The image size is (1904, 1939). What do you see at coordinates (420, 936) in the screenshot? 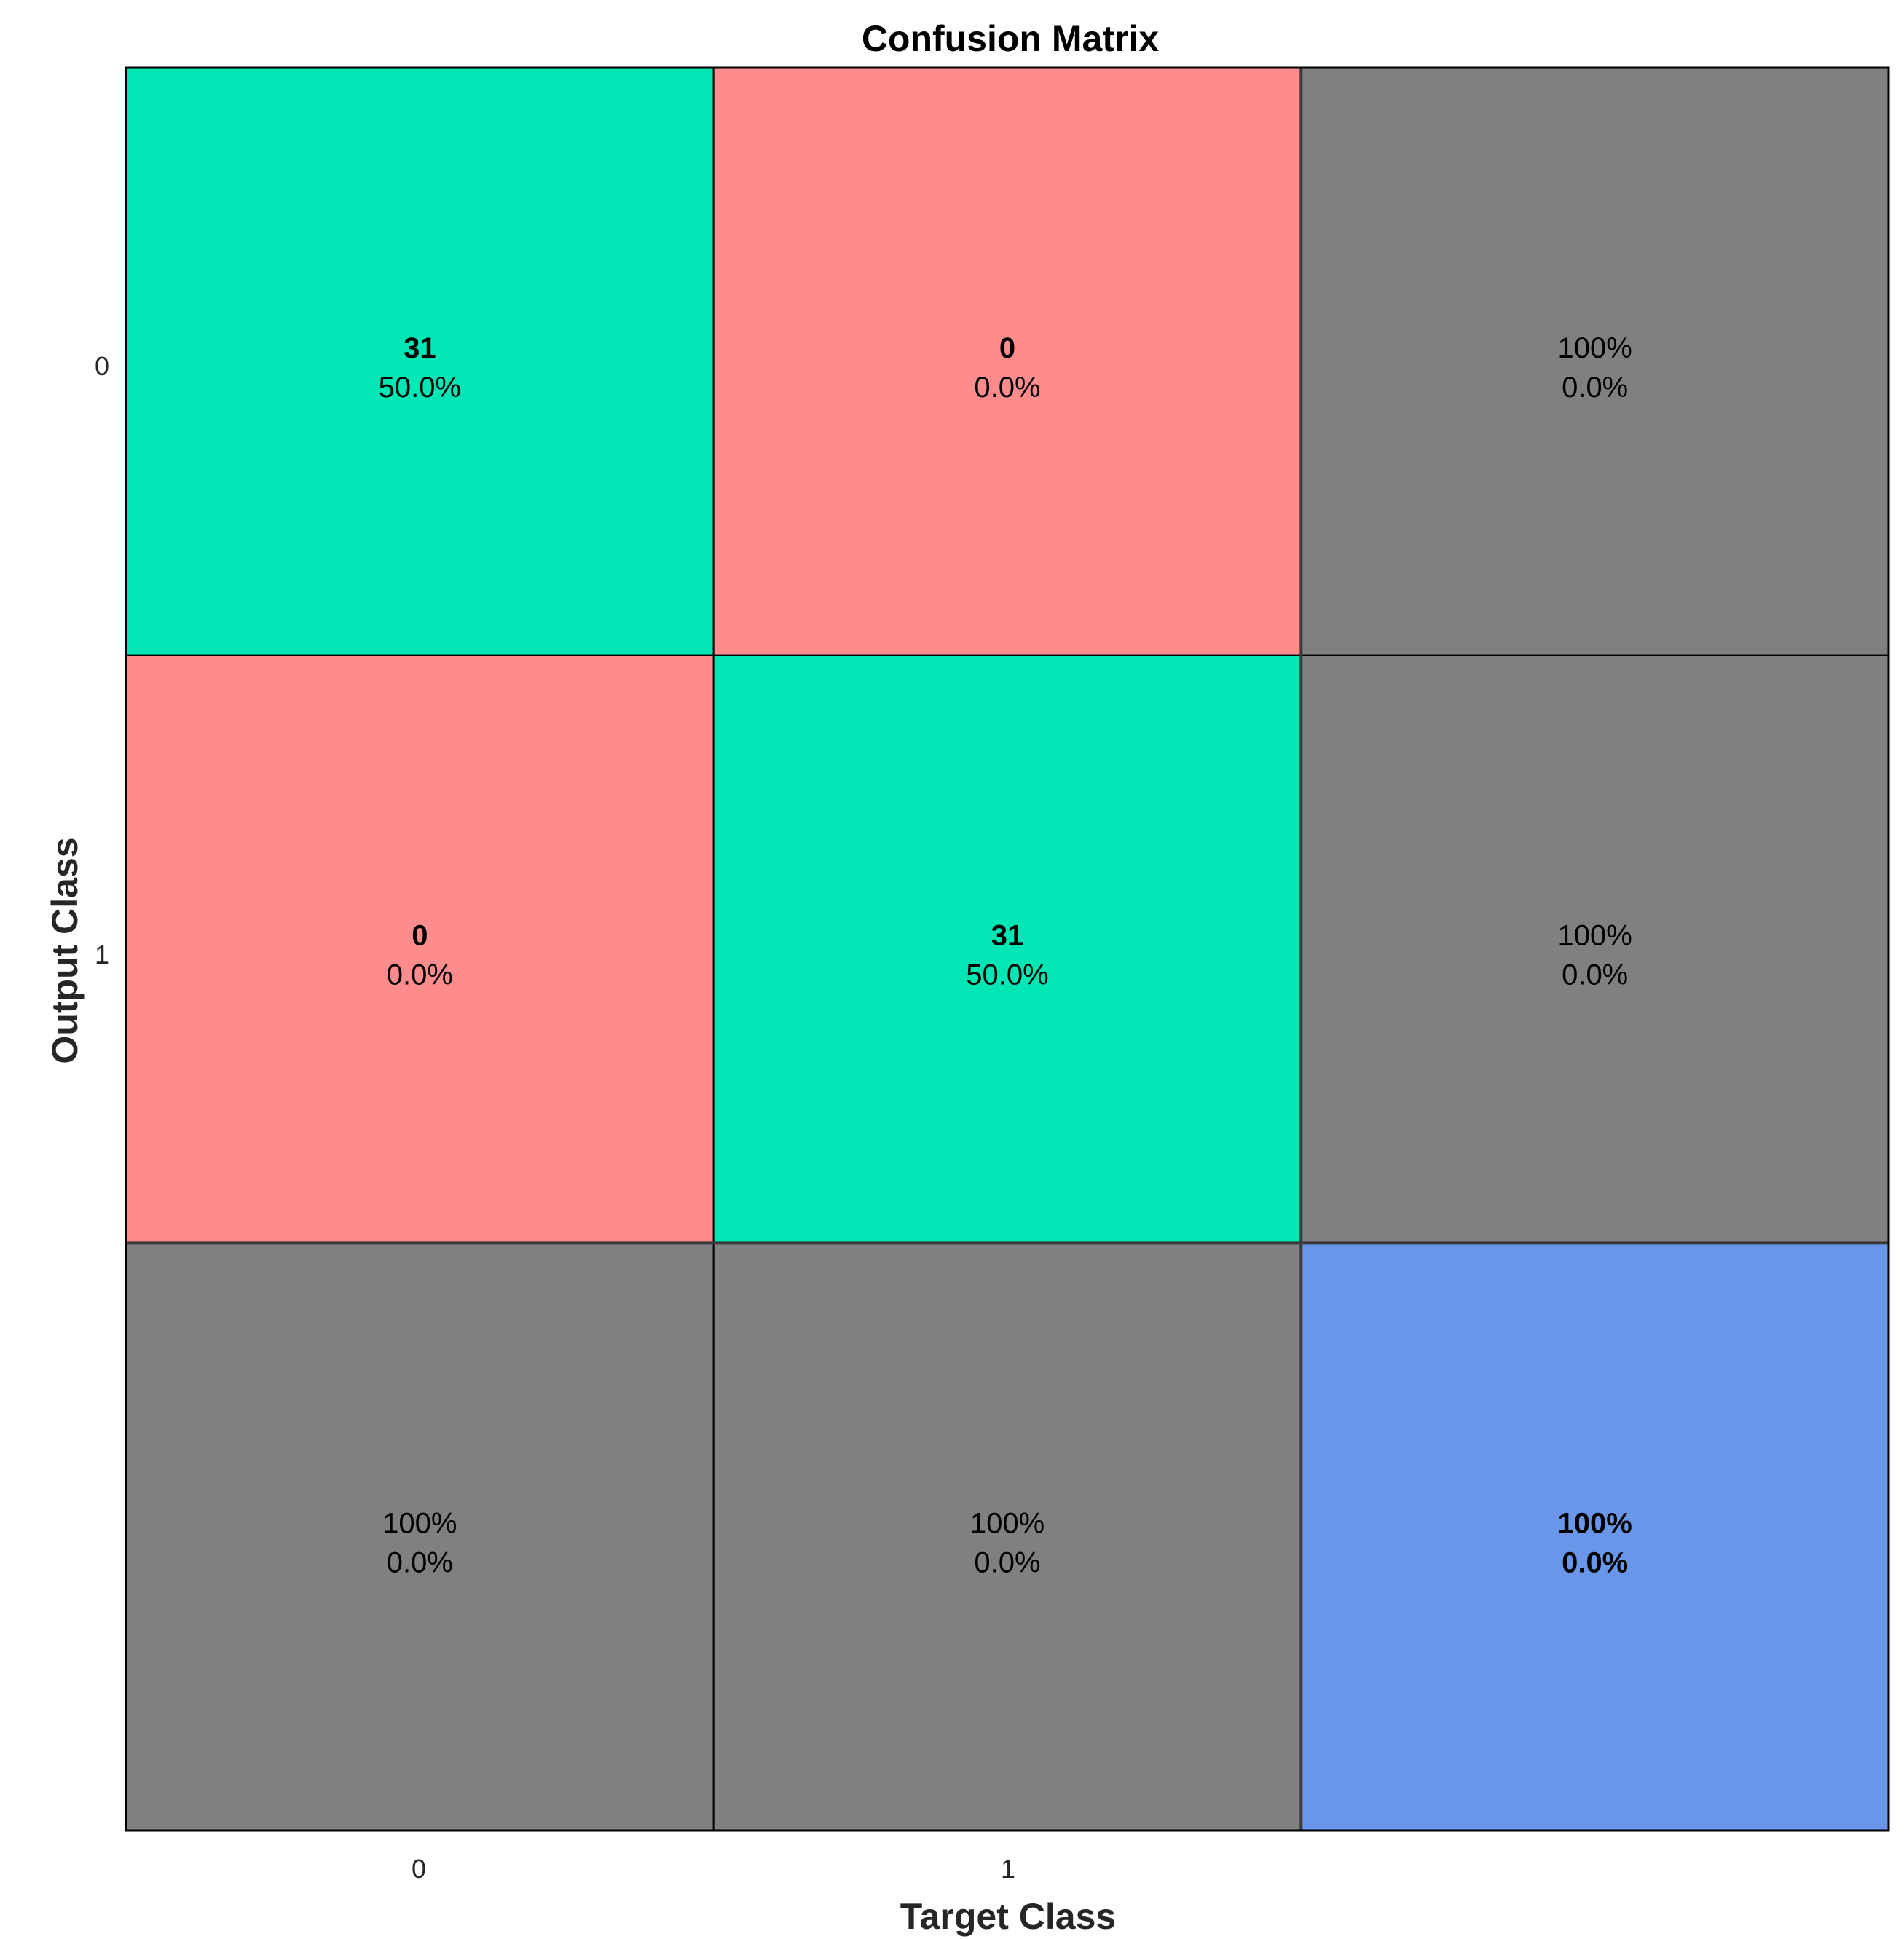
I see `cell-main-label-1-0: 0` at bounding box center [420, 936].